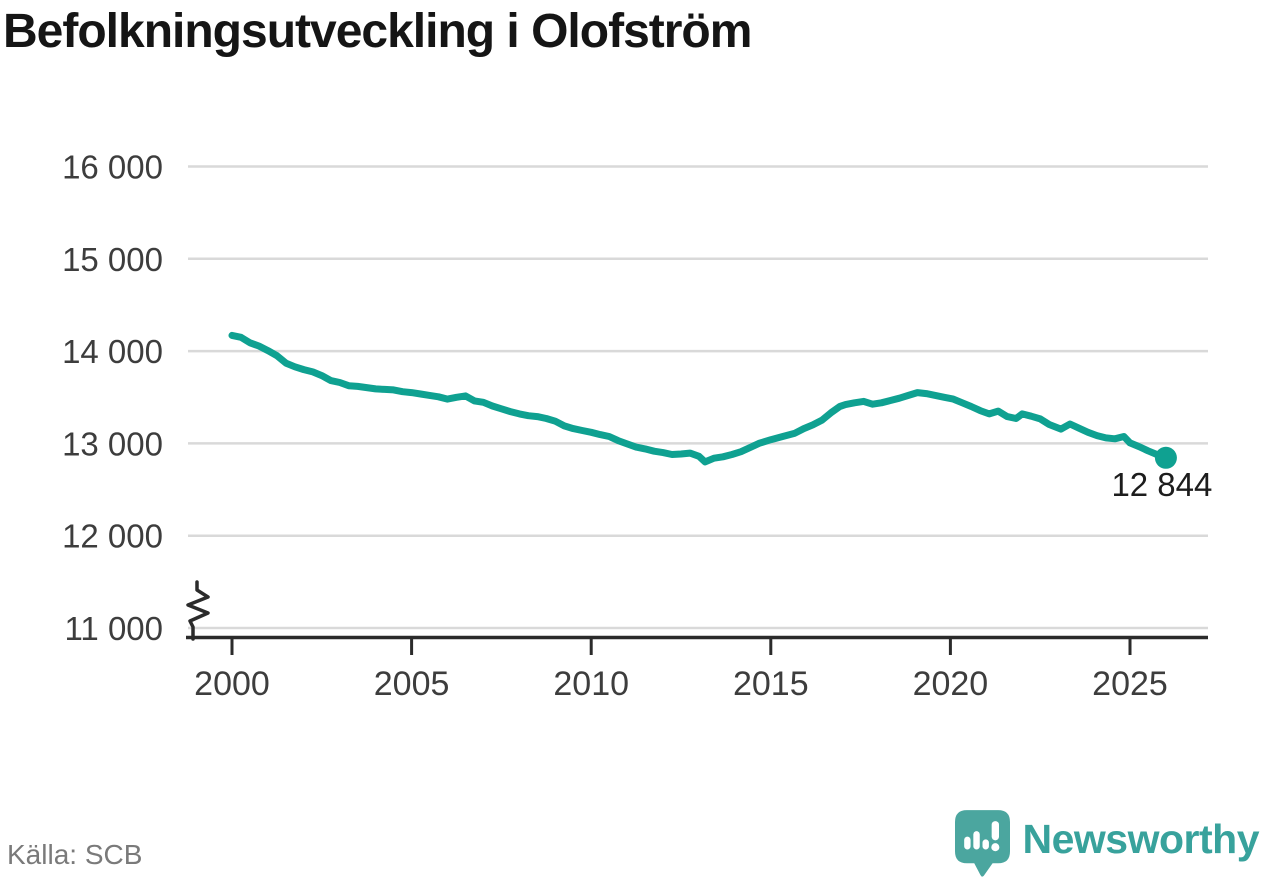 This screenshot has width=1262, height=879. I want to click on x-tick-label: 2005, so click(412, 684).